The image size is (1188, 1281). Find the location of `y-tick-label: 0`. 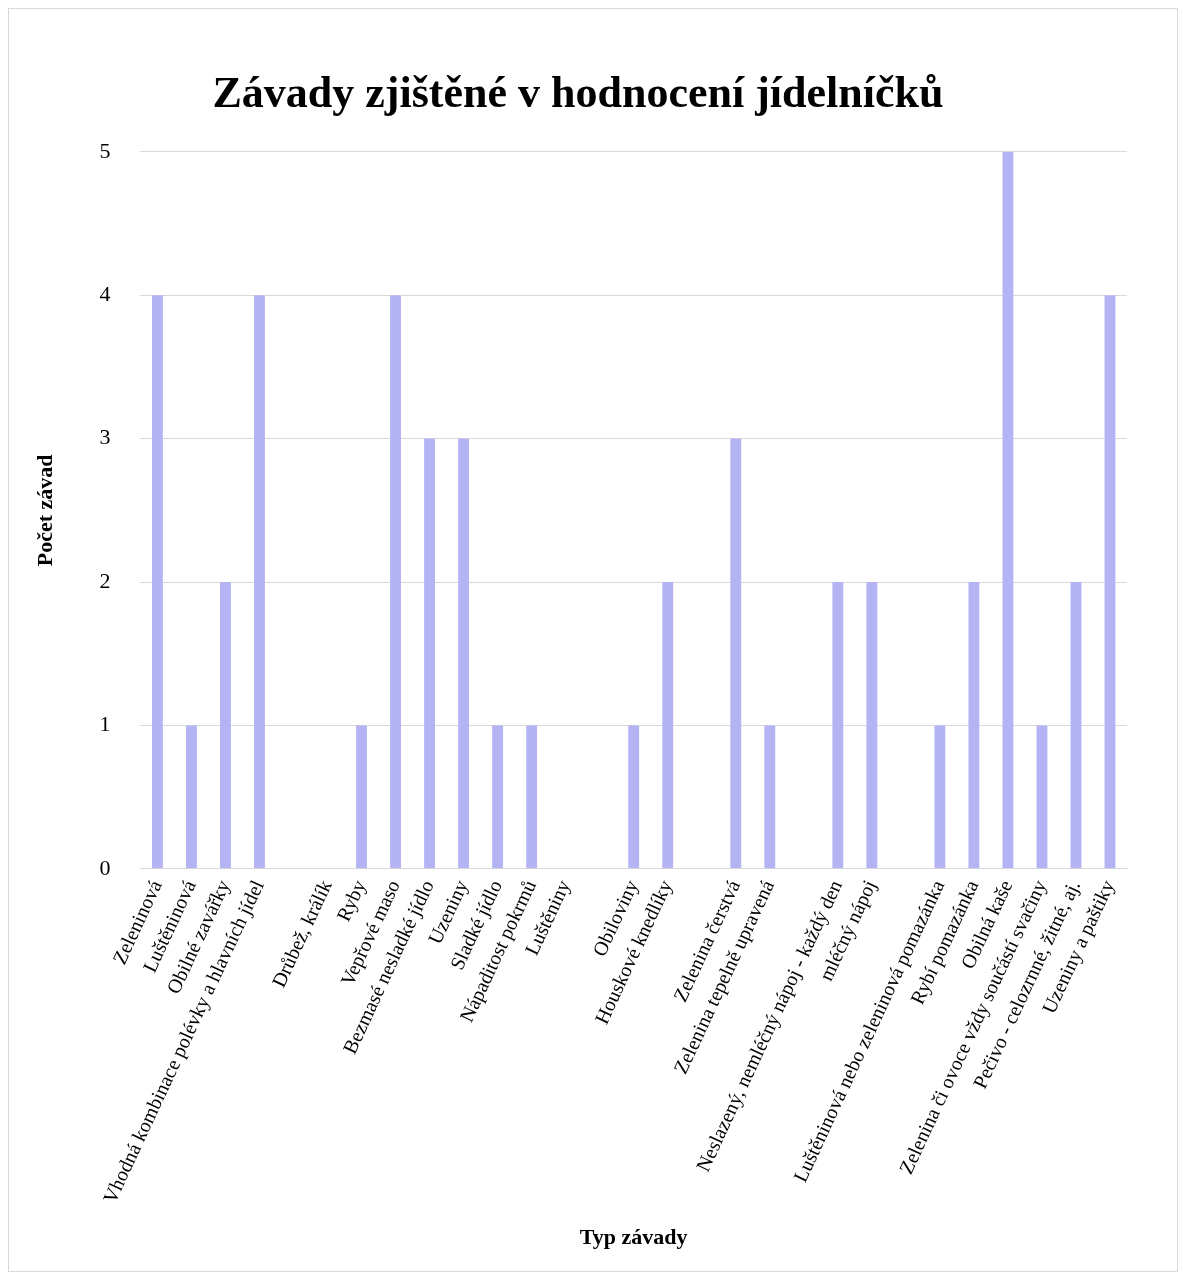

y-tick-label: 0 is located at coordinates (105, 867).